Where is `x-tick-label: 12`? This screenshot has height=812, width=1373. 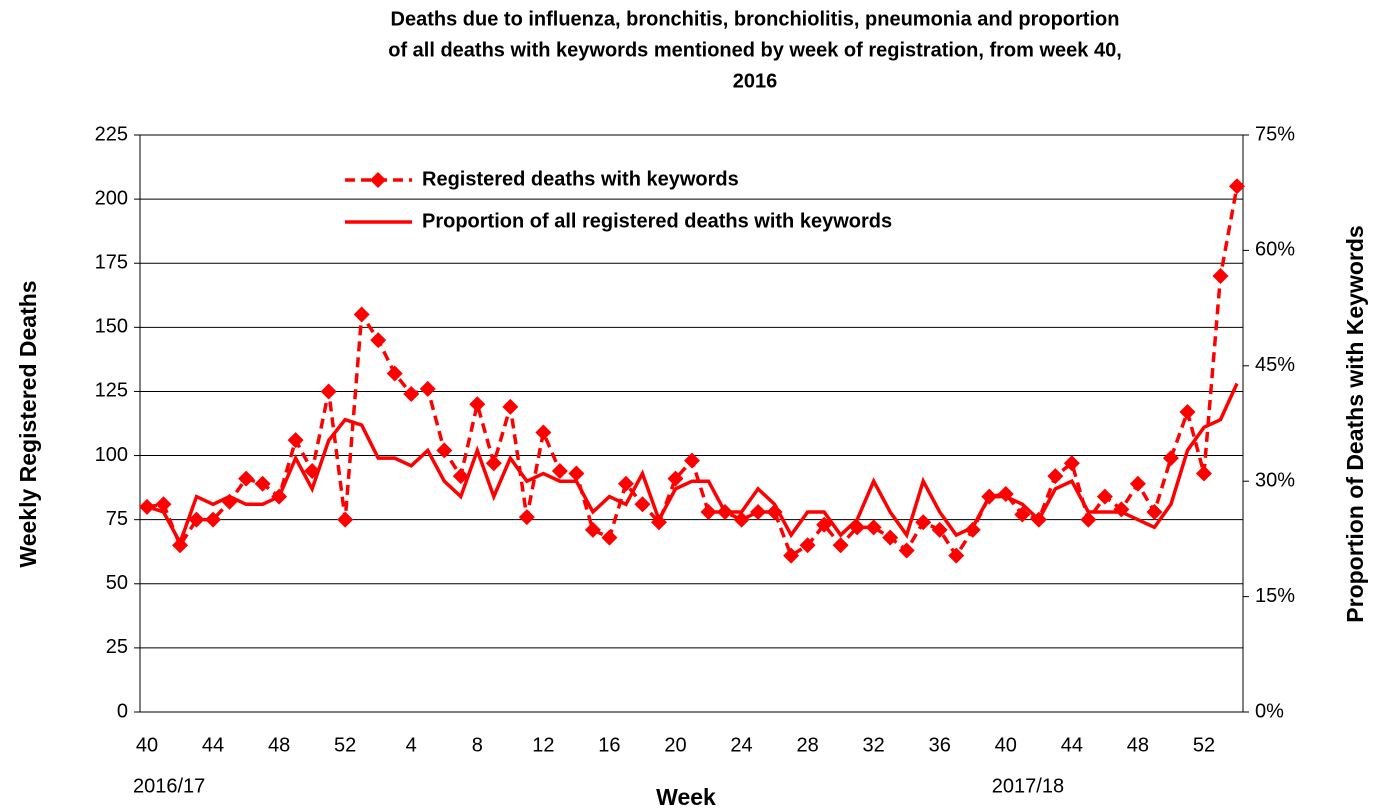
x-tick-label: 12 is located at coordinates (543, 745).